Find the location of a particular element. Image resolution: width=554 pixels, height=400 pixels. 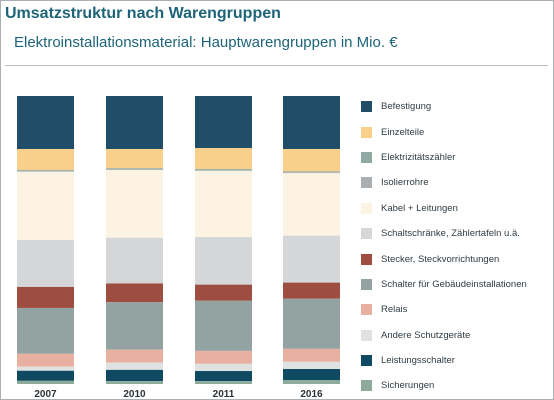

x-tick-label: 2016 is located at coordinates (311, 394).